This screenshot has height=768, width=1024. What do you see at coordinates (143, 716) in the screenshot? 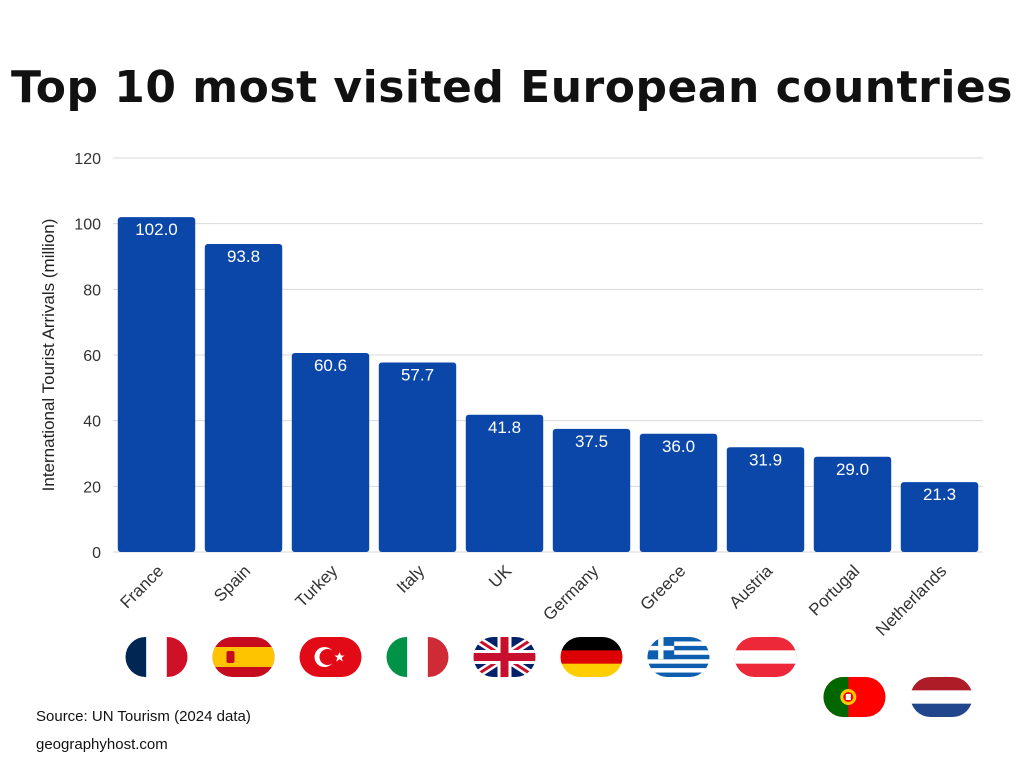
I see `source-note: Source: UN Tourism (2024 data)` at bounding box center [143, 716].